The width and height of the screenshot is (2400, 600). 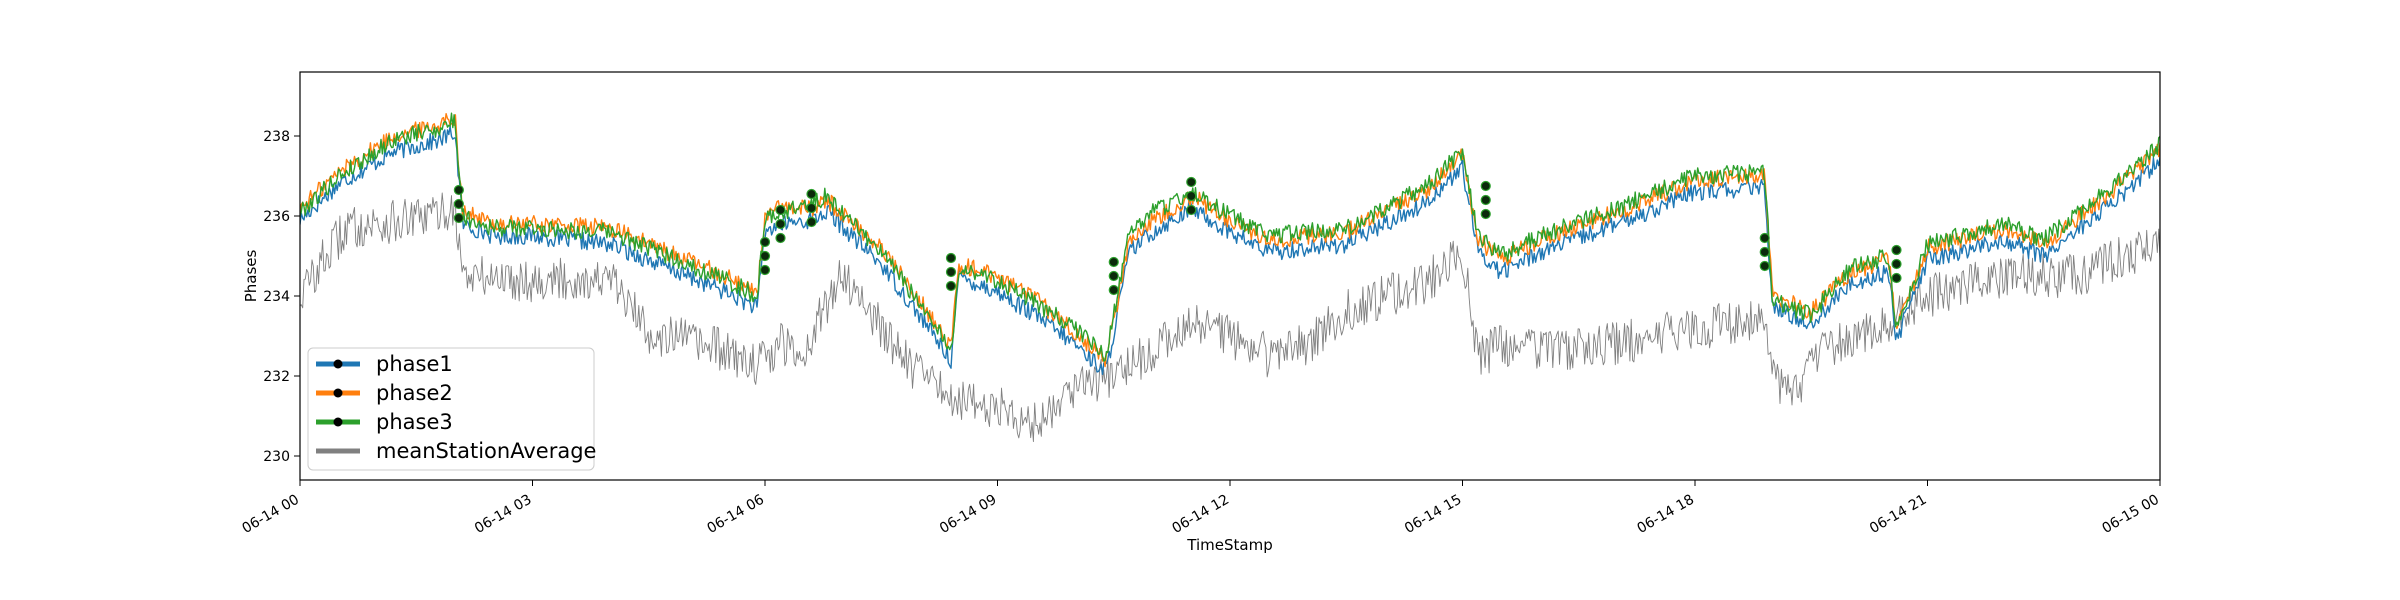 I want to click on legend-box, so click(x=451, y=409).